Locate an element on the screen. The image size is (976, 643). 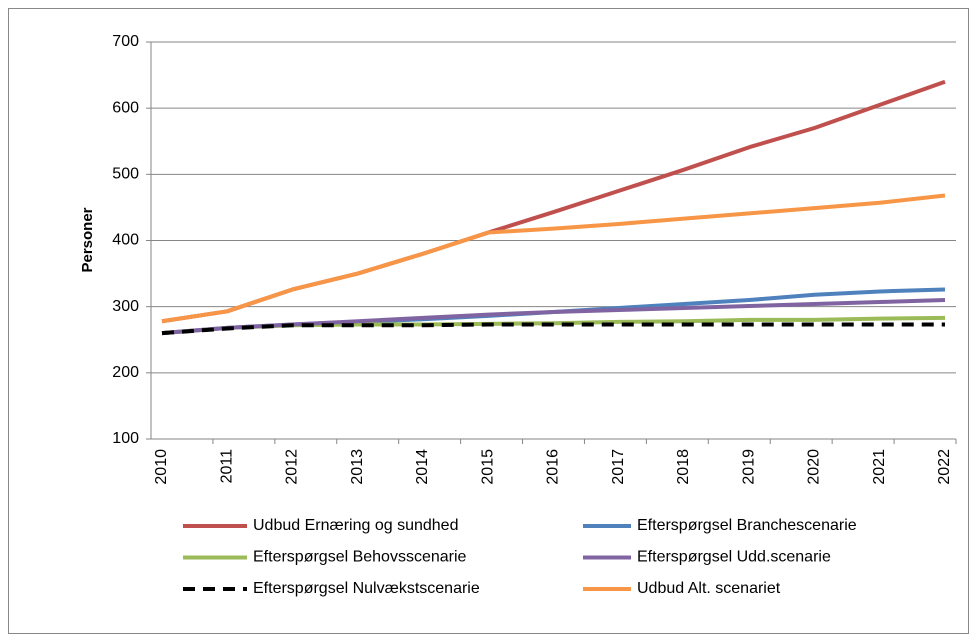
x-tick-label: 2014 is located at coordinates (422, 467).